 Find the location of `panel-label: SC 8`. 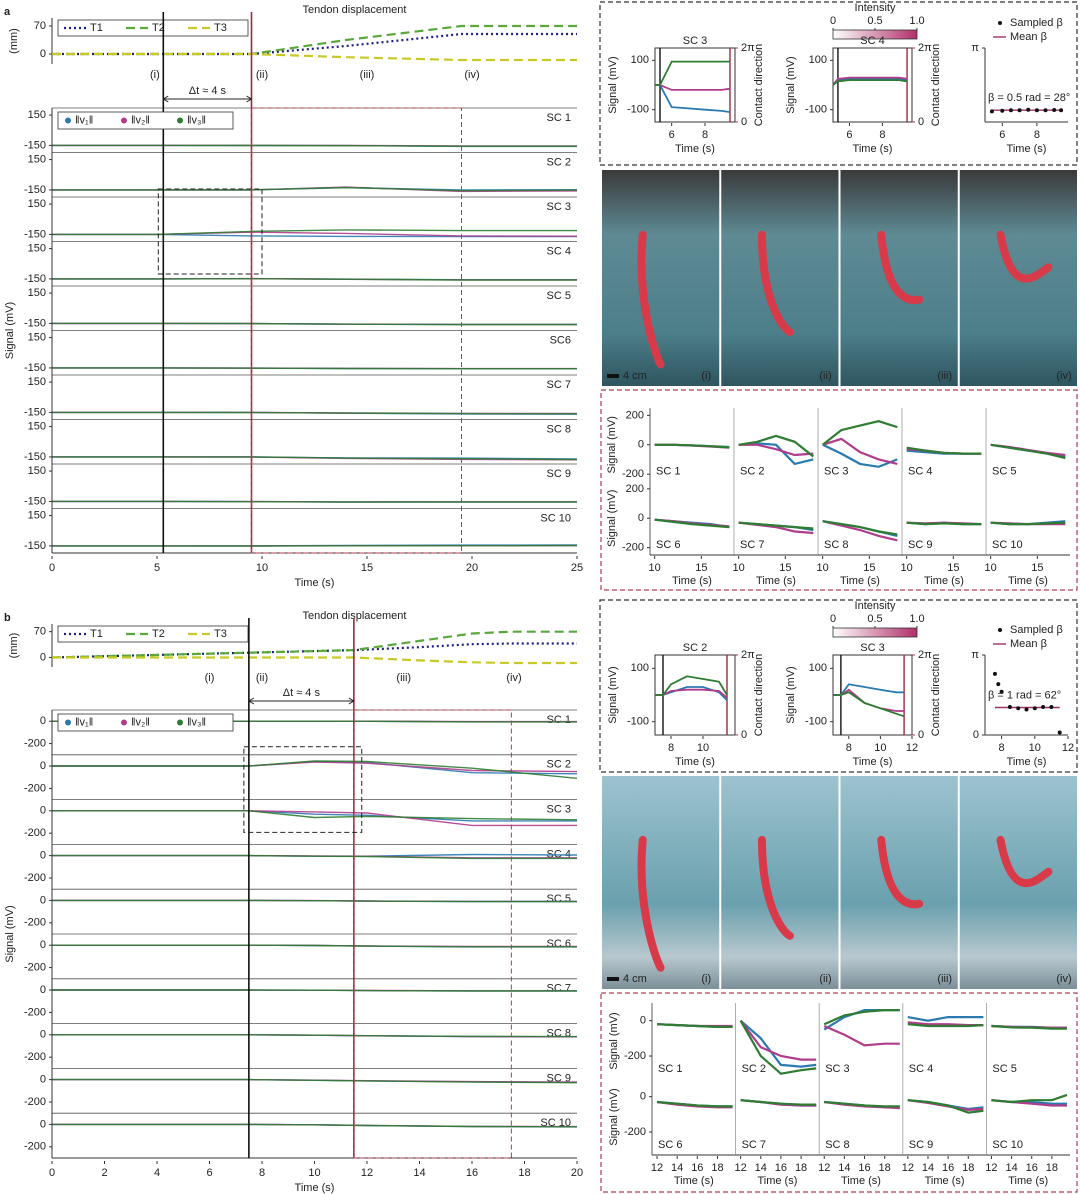

panel-label: SC 8 is located at coordinates (837, 1145).